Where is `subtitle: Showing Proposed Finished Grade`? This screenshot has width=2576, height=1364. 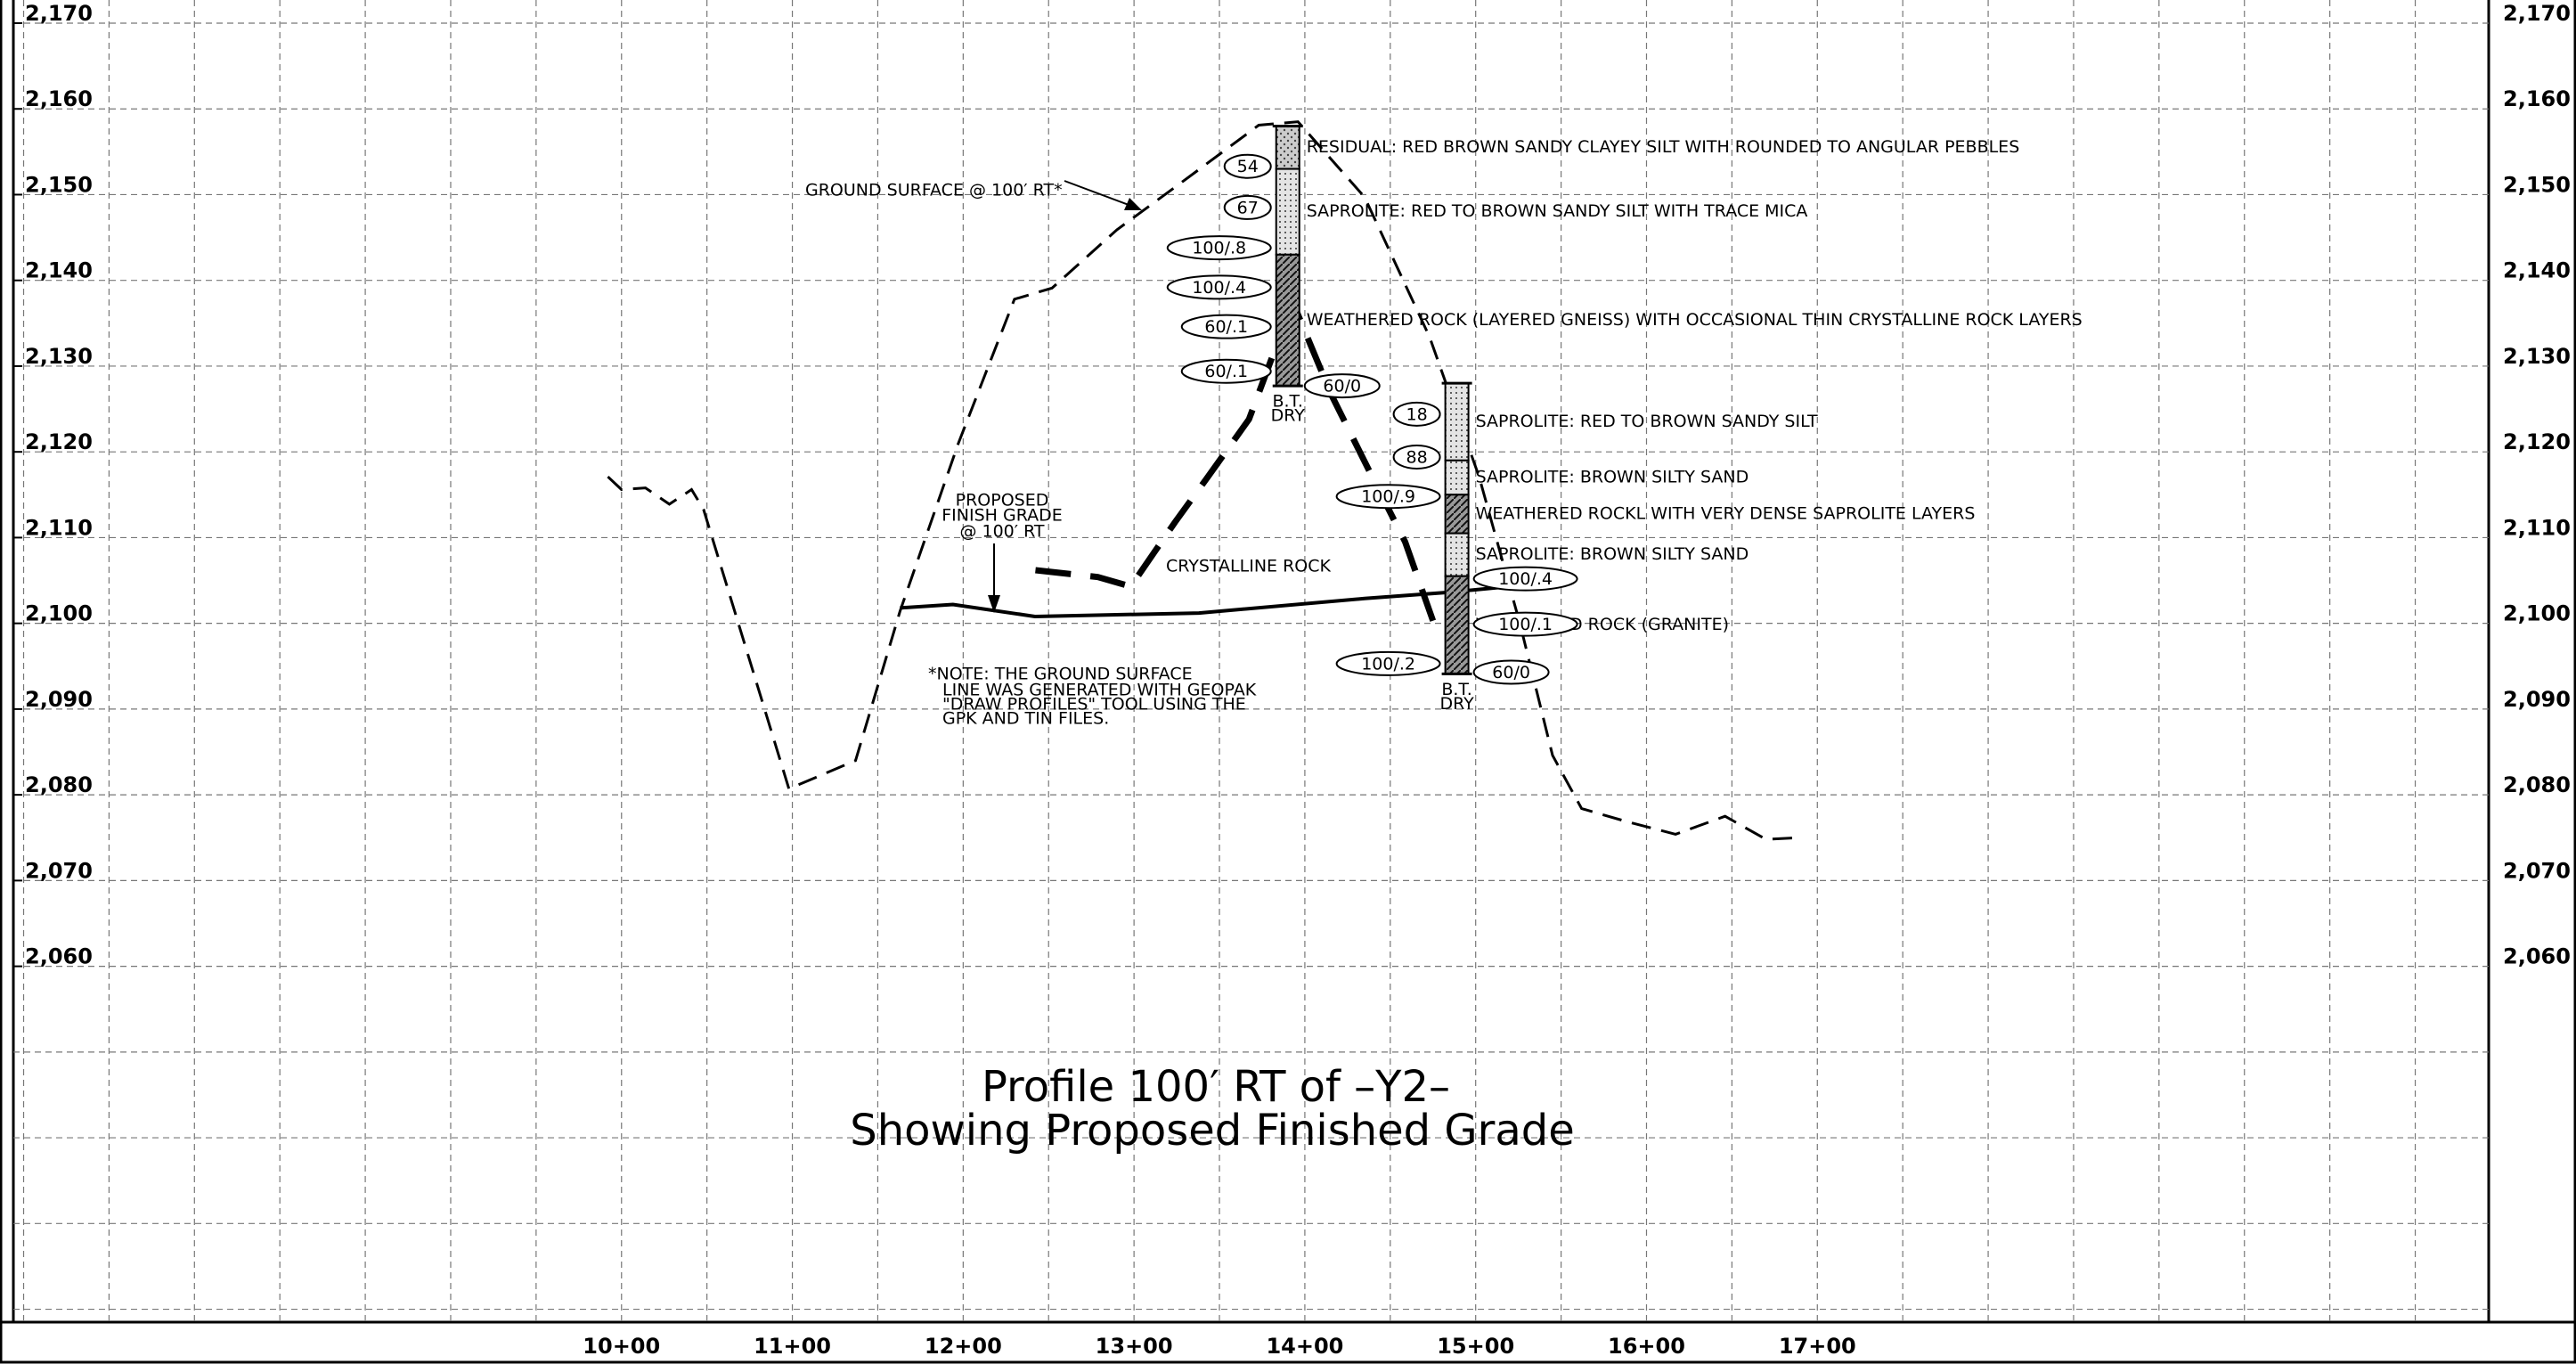
subtitle: Showing Proposed Finished Grade is located at coordinates (1212, 1131).